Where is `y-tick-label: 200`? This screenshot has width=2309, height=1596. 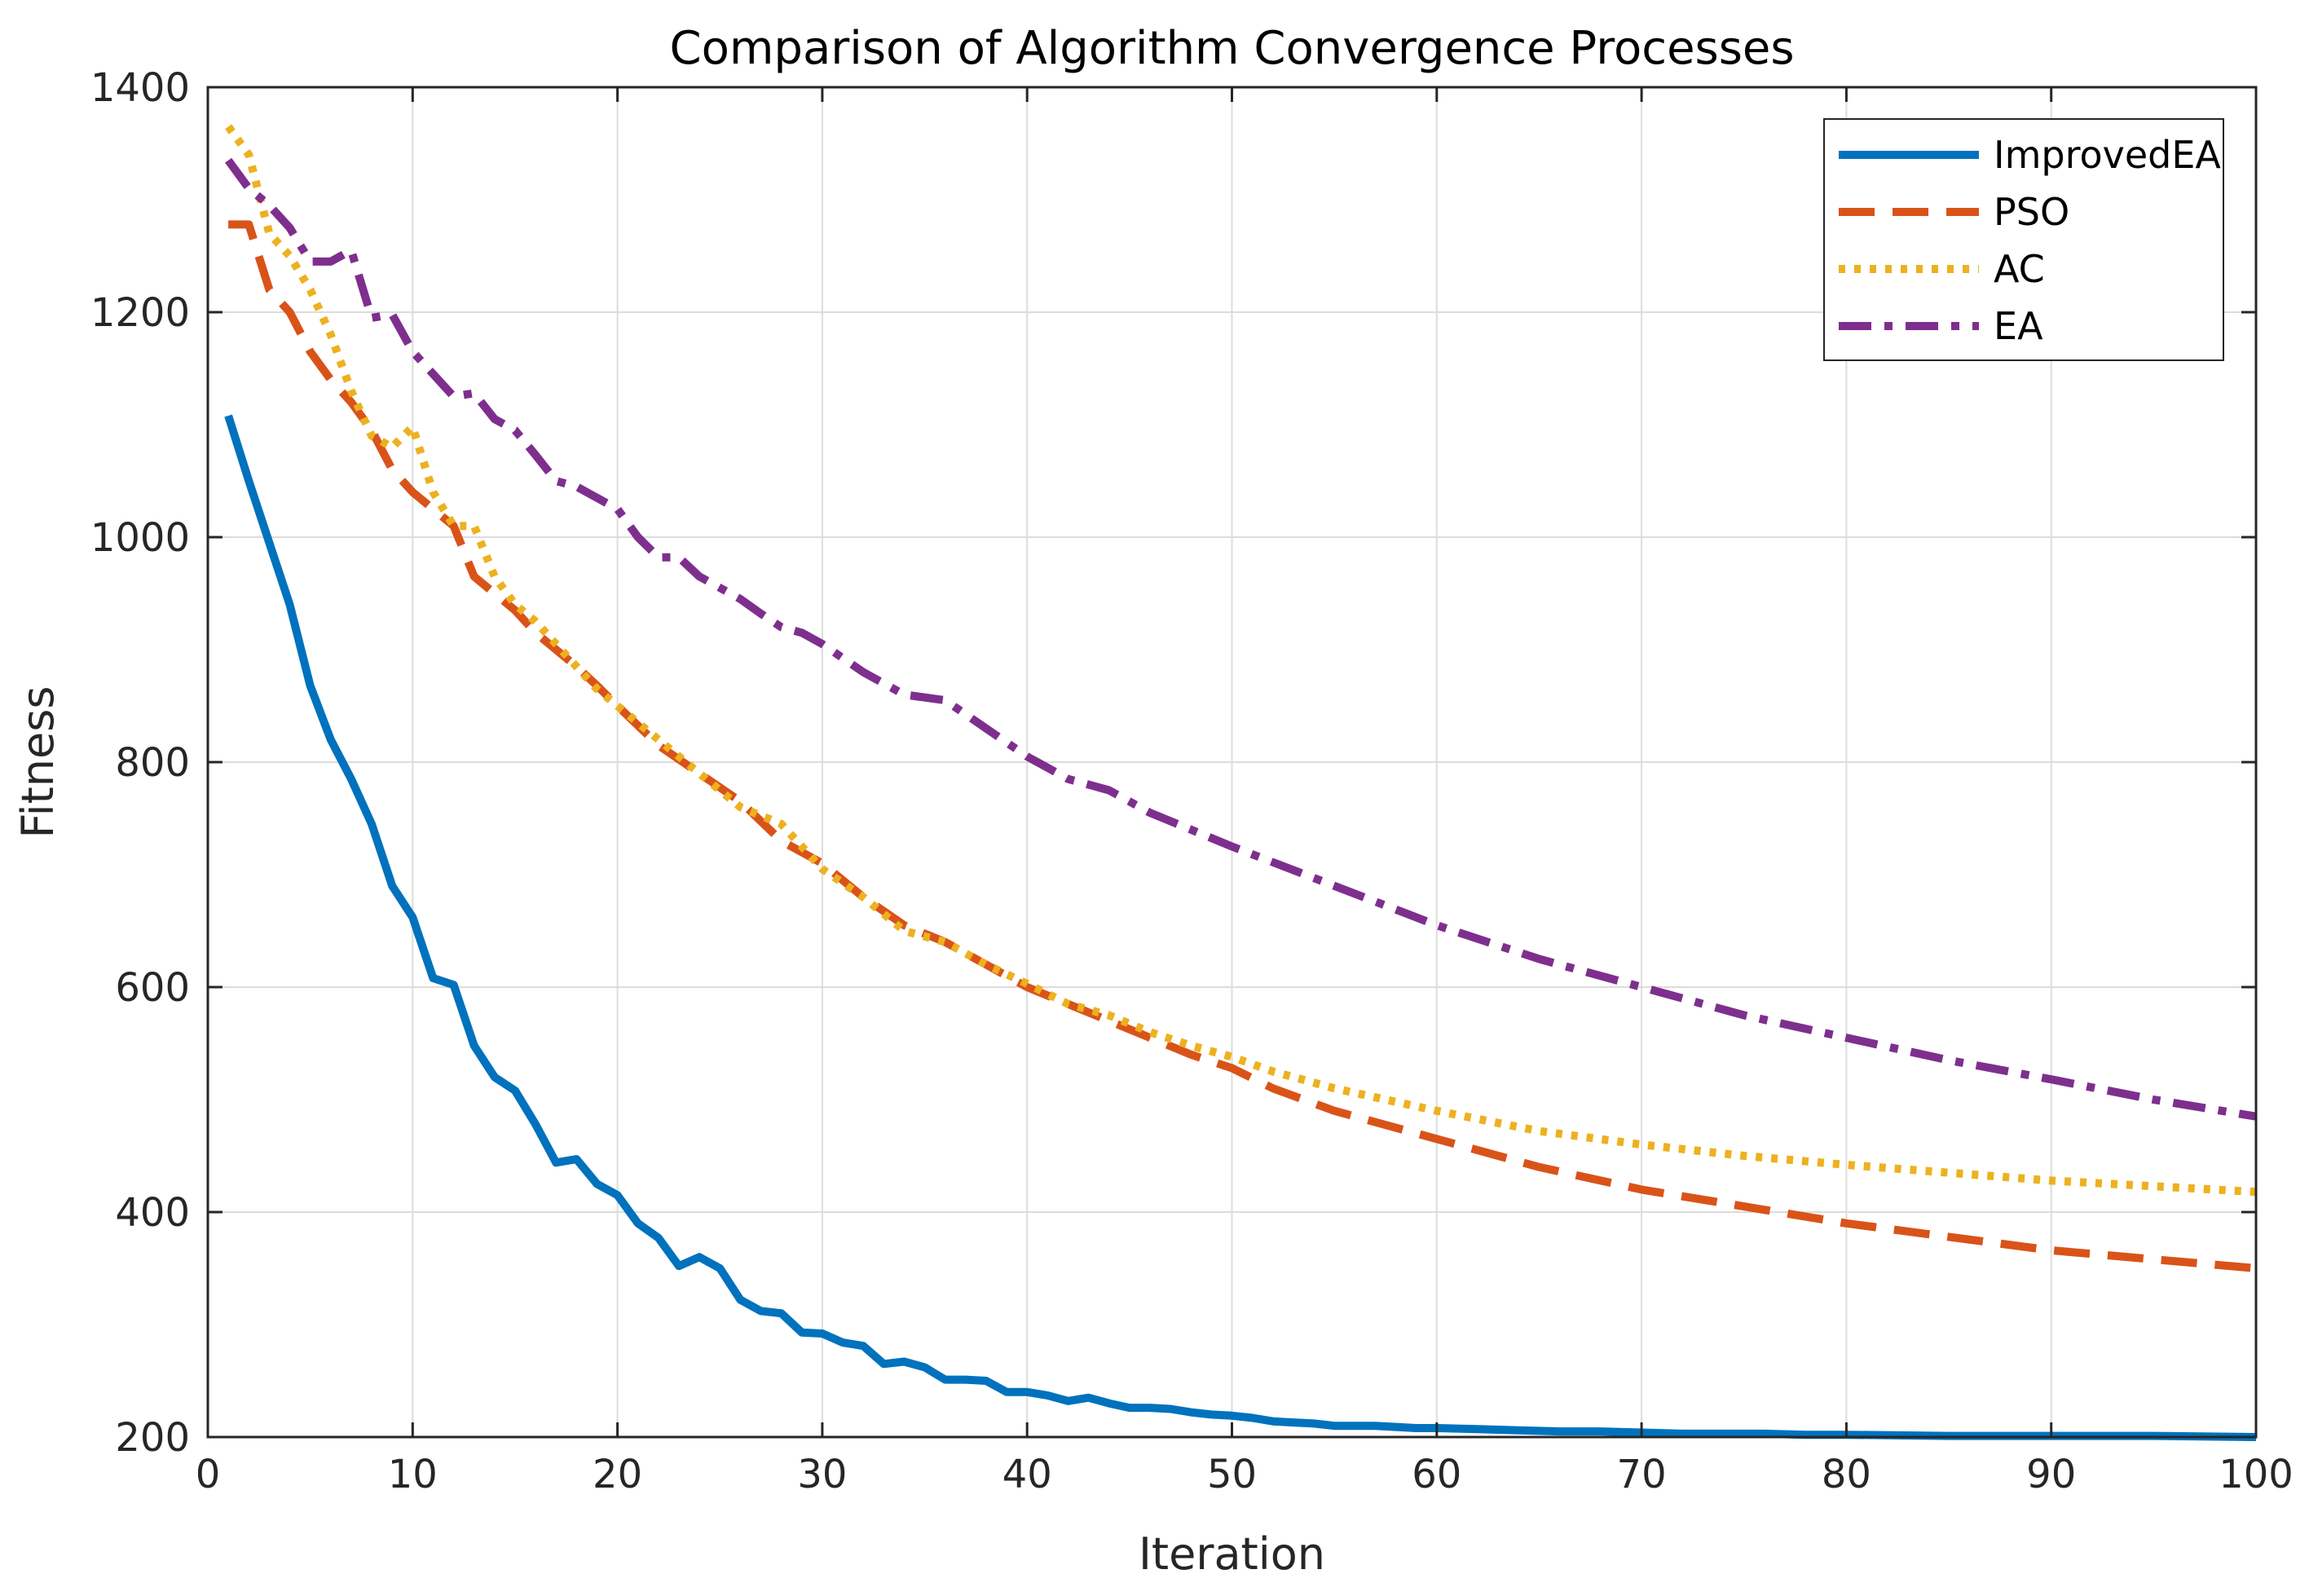
y-tick-label: 200 is located at coordinates (152, 1438).